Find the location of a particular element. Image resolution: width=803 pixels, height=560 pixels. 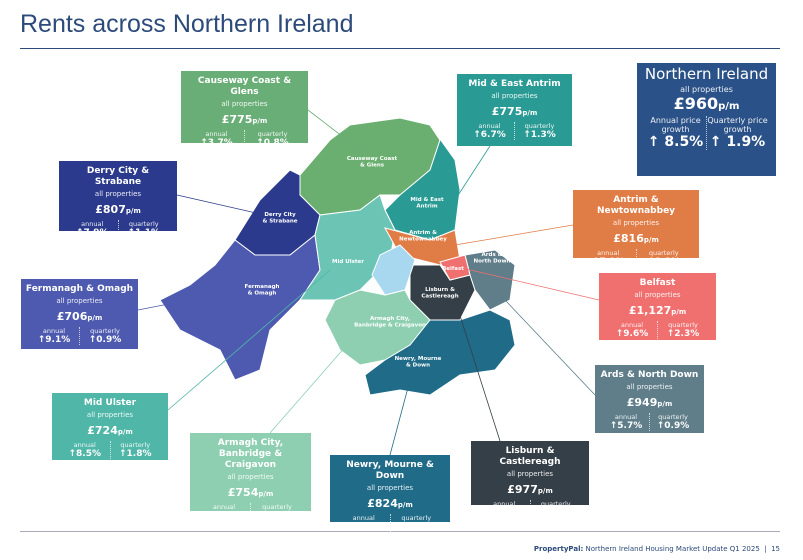

annual-value: ↑8.5% is located at coordinates (84, 454).